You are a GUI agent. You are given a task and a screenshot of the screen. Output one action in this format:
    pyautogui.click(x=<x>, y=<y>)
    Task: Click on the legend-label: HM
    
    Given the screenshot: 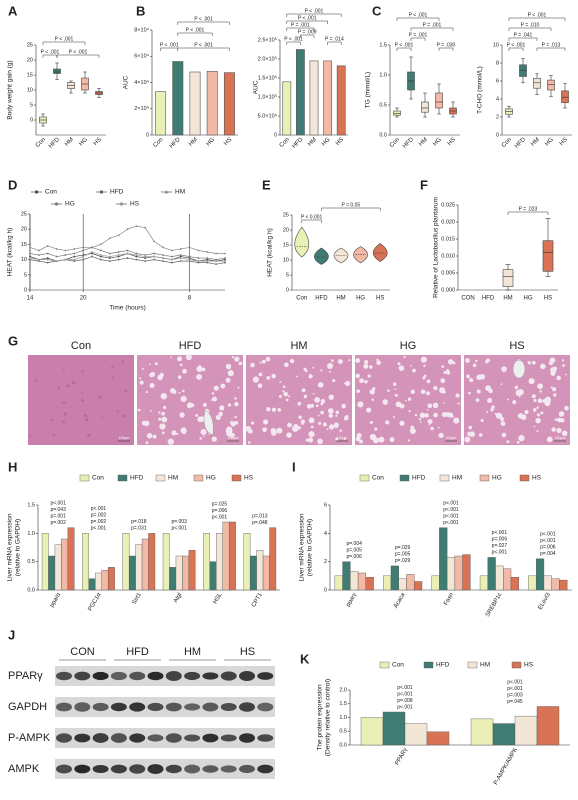 What is the action you would take?
    pyautogui.click(x=173, y=478)
    